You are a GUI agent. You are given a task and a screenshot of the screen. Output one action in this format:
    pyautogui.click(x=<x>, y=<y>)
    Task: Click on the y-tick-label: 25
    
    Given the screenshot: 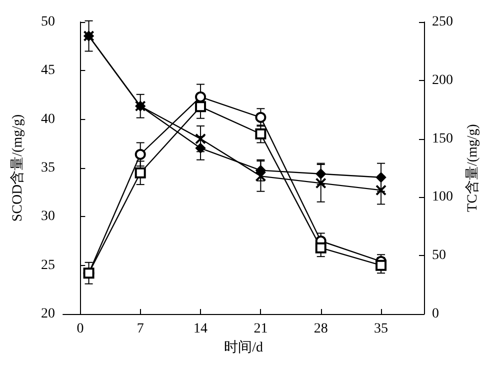 What is the action you would take?
    pyautogui.click(x=48, y=265)
    